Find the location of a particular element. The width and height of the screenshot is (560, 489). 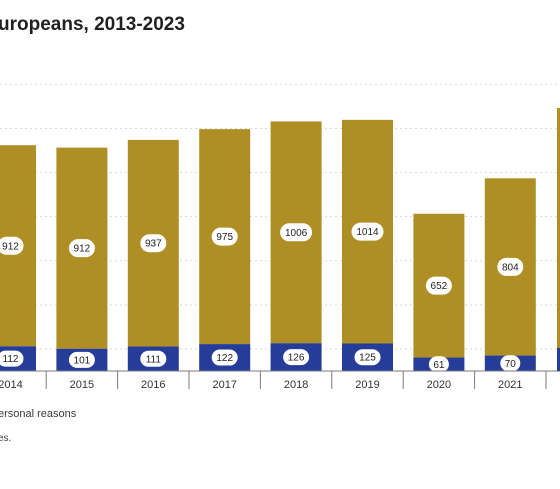

data-label: 122 is located at coordinates (224, 358).